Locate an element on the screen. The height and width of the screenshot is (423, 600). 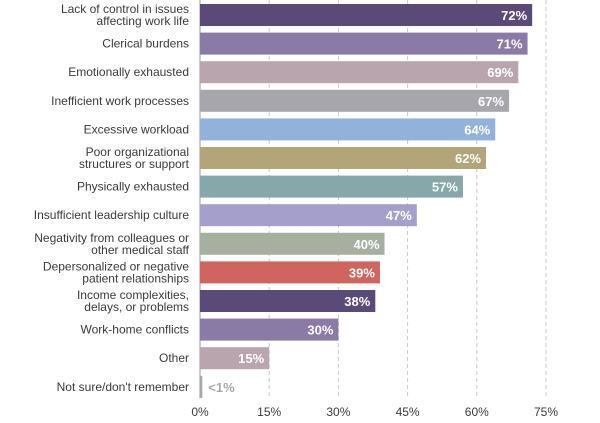
category-label-line: Insufficient leadership culture is located at coordinates (112, 215).